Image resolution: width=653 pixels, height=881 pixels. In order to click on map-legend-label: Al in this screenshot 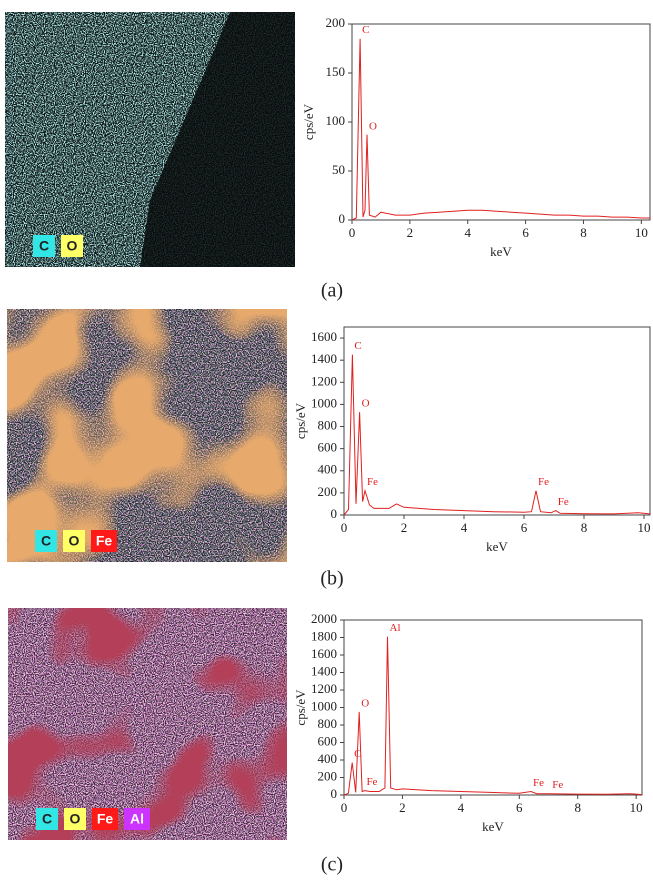, I will do `click(137, 819)`.